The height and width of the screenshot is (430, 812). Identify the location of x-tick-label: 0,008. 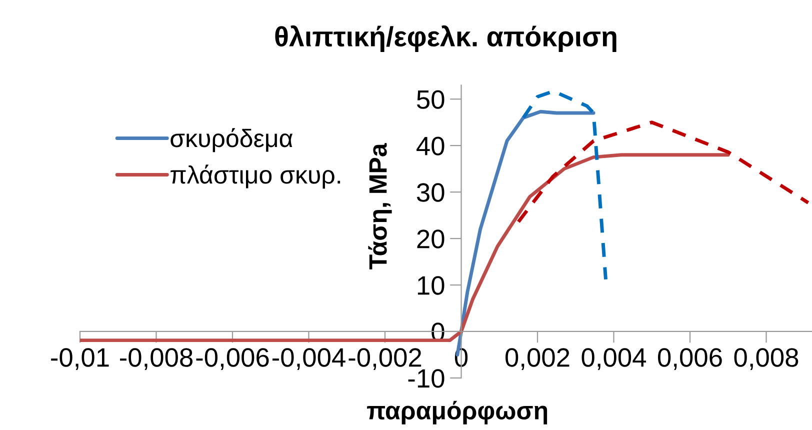
(766, 359).